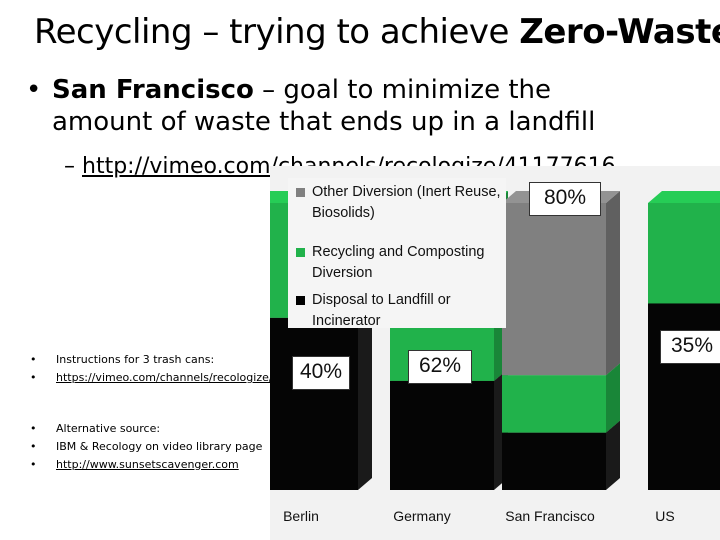 This screenshot has width=720, height=540. Describe the element at coordinates (321, 373) in the screenshot. I see `data-label-berlin: 40%` at that location.